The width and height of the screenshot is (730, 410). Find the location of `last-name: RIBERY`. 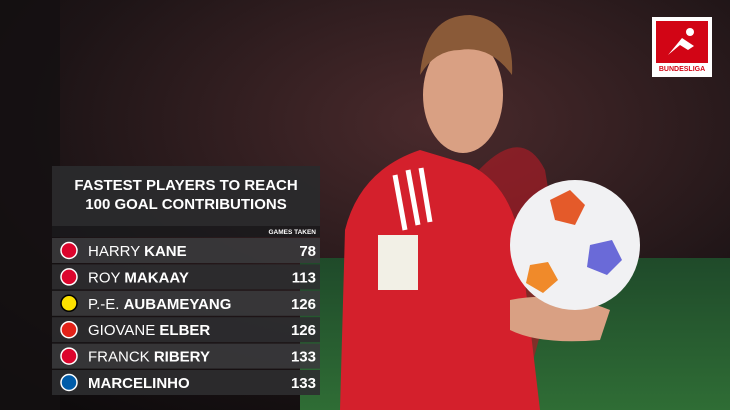

last-name: RIBERY is located at coordinates (182, 357).